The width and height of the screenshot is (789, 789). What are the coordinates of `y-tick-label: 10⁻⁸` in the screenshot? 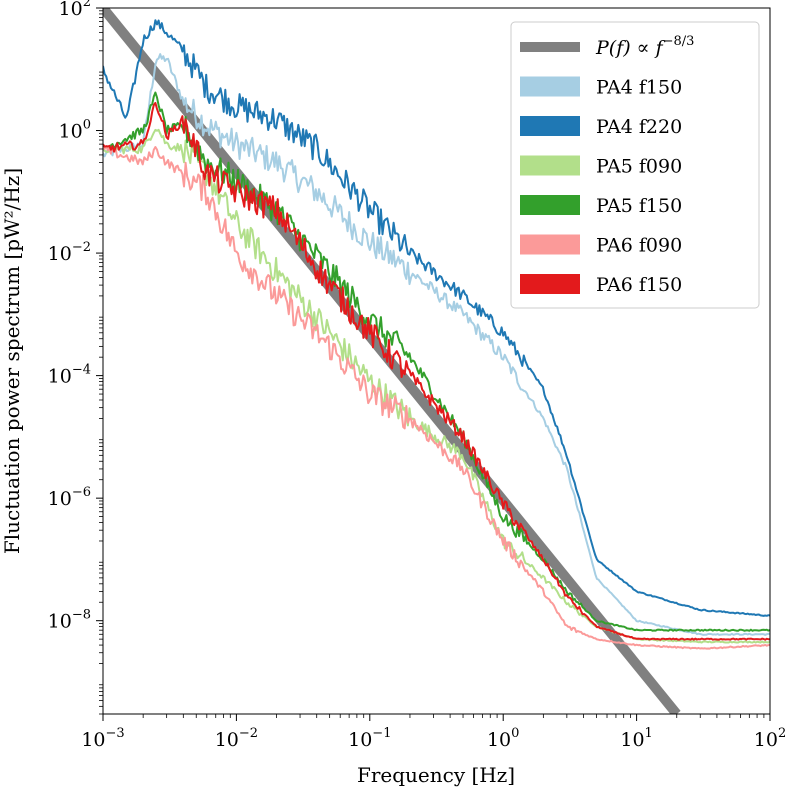 It's located at (69, 620).